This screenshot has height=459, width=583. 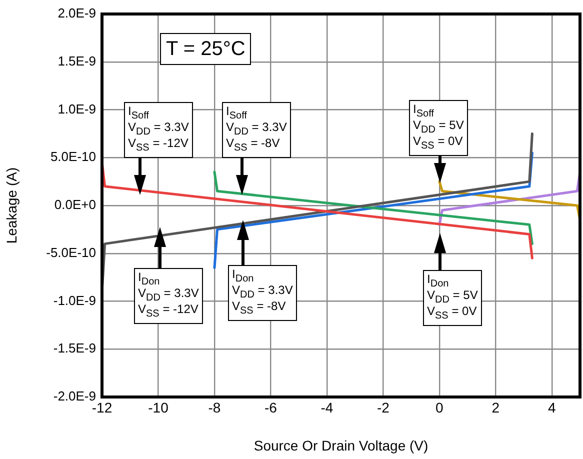 What do you see at coordinates (271, 407) in the screenshot?
I see `x-tick-label: -6` at bounding box center [271, 407].